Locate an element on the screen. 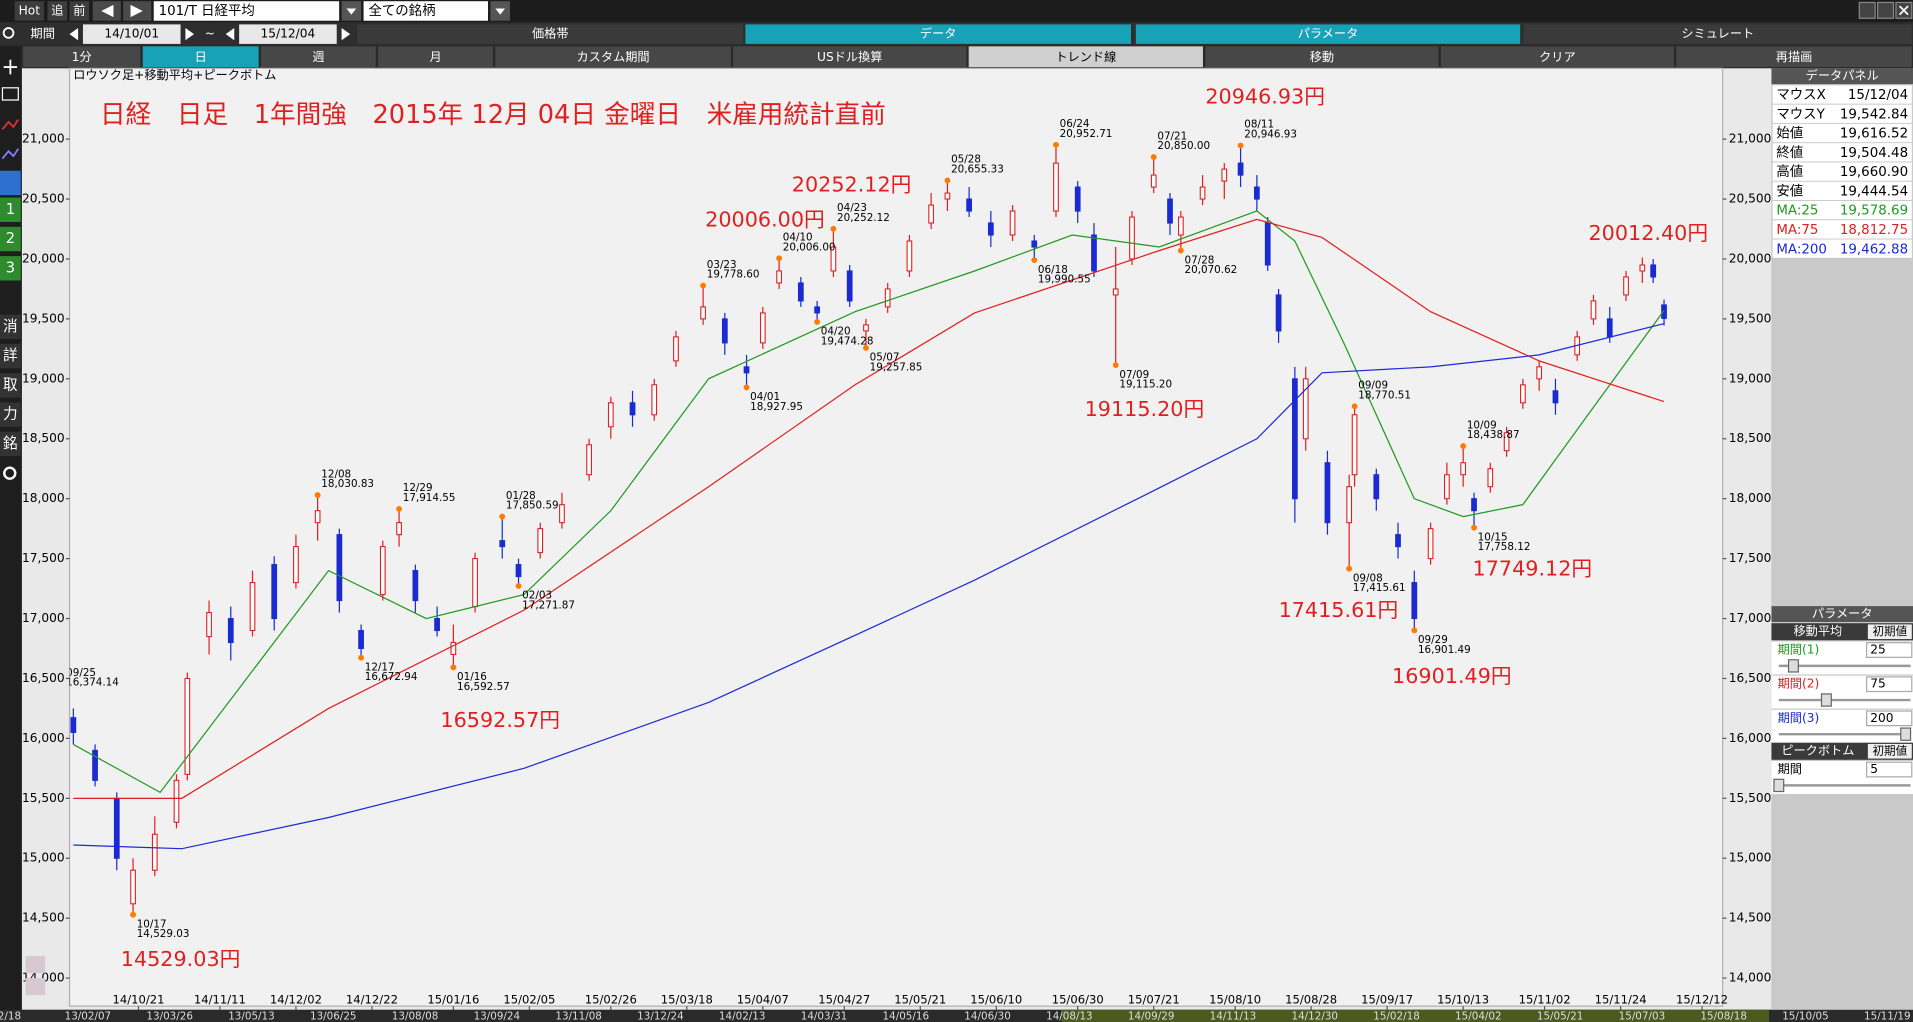 The image size is (1913, 1022). scroller-label: 13/11/08 is located at coordinates (578, 1016).